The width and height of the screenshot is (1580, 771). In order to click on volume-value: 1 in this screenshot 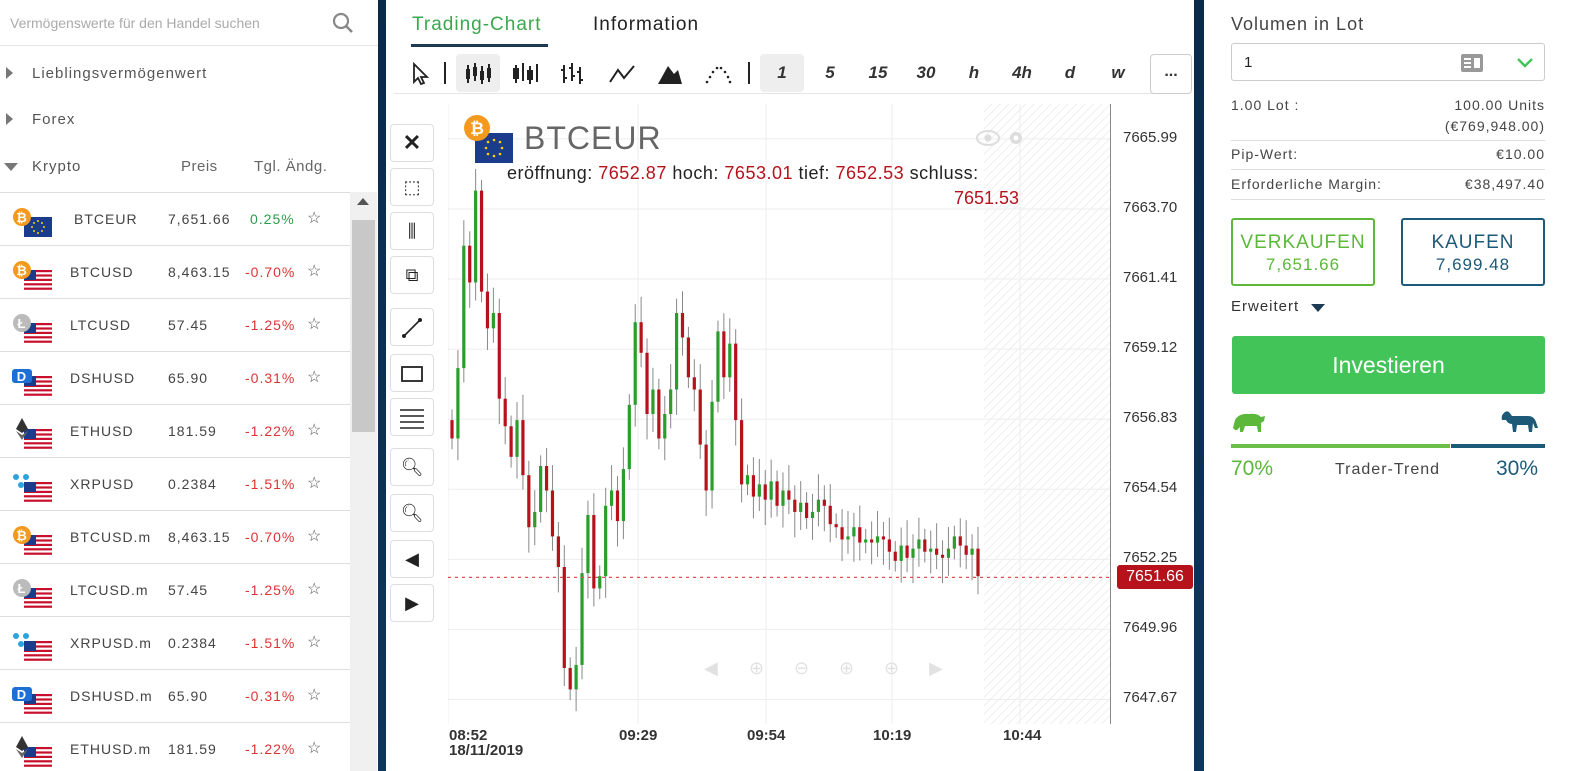, I will do `click(1248, 62)`.